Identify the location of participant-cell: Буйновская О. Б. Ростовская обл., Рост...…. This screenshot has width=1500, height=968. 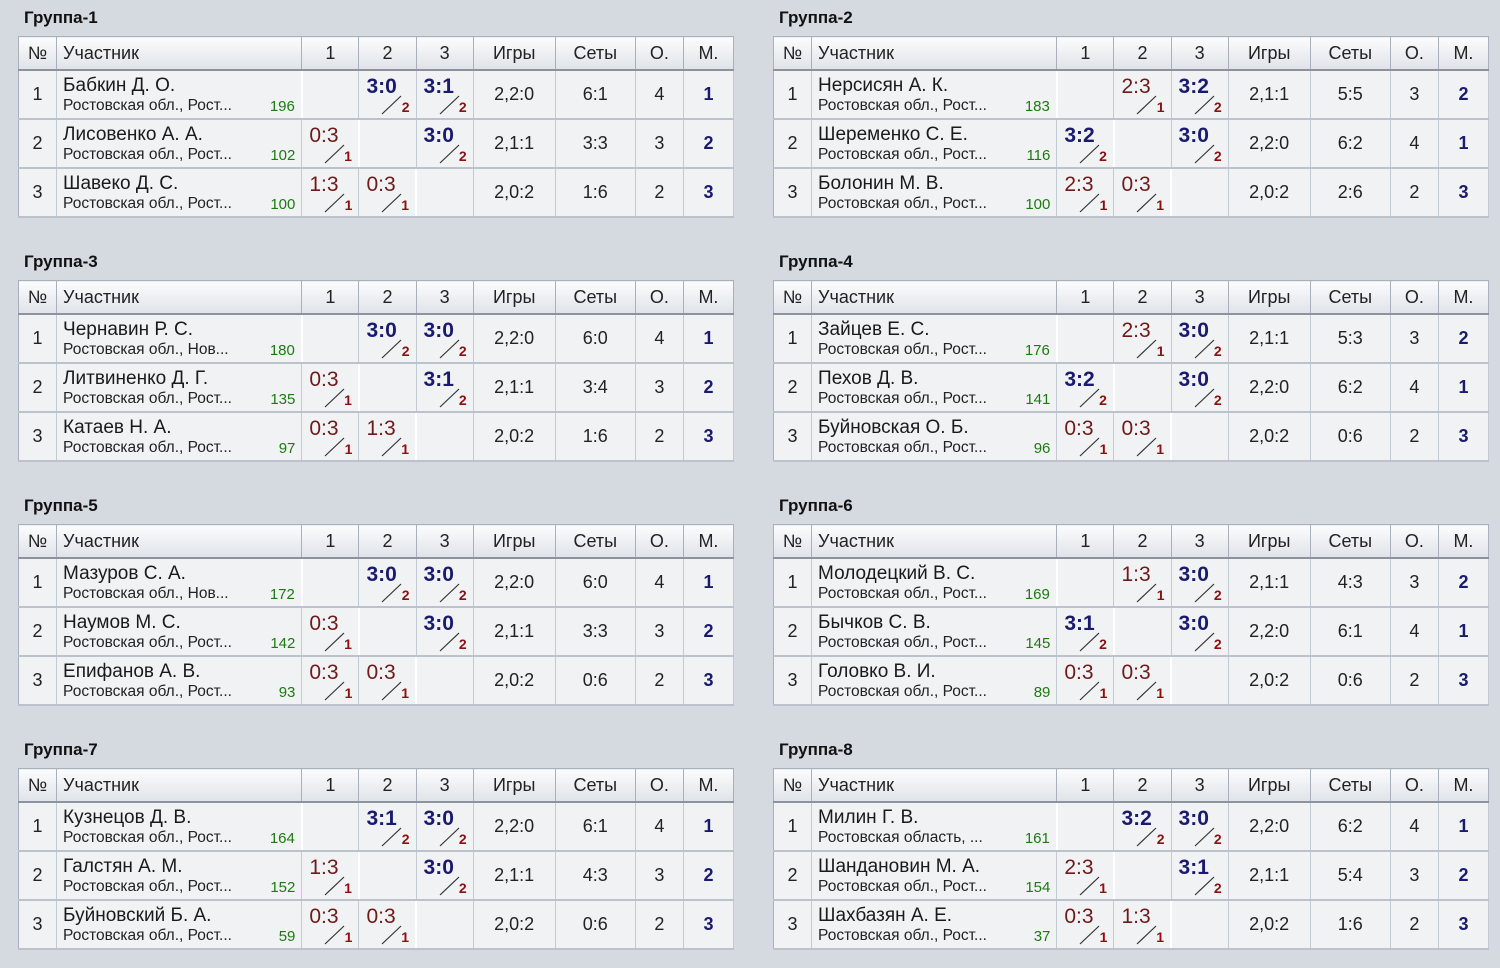
(934, 437).